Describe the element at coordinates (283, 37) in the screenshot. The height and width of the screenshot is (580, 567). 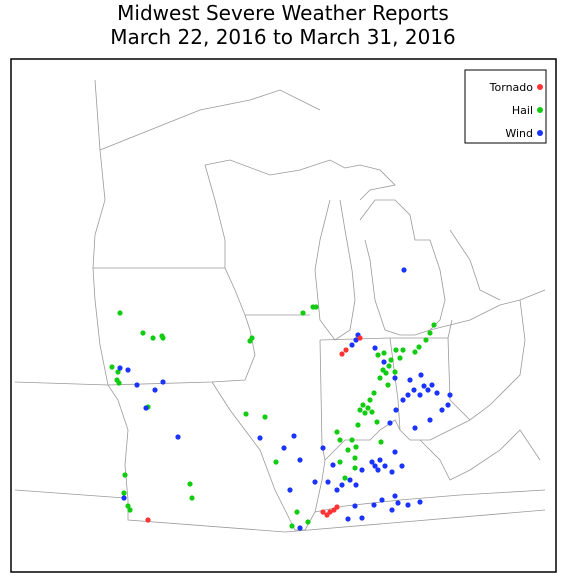
I see `subtitle: March 22, 2016 to March 31, 2016` at that location.